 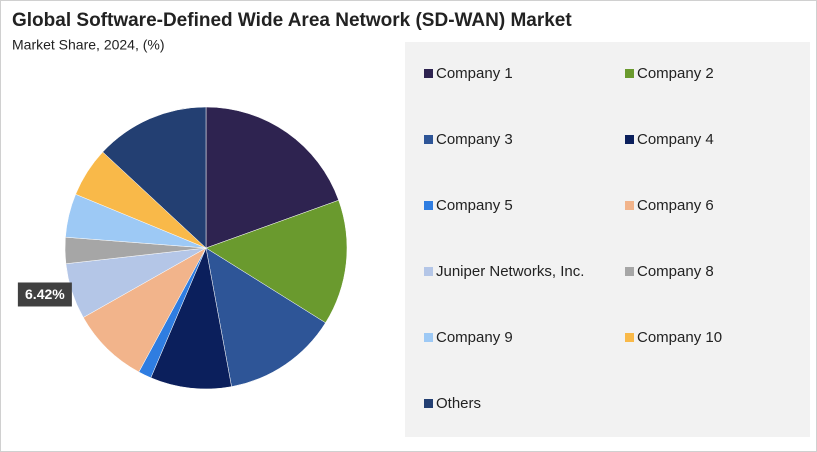 I want to click on legend-label: Company 4, so click(x=675, y=139).